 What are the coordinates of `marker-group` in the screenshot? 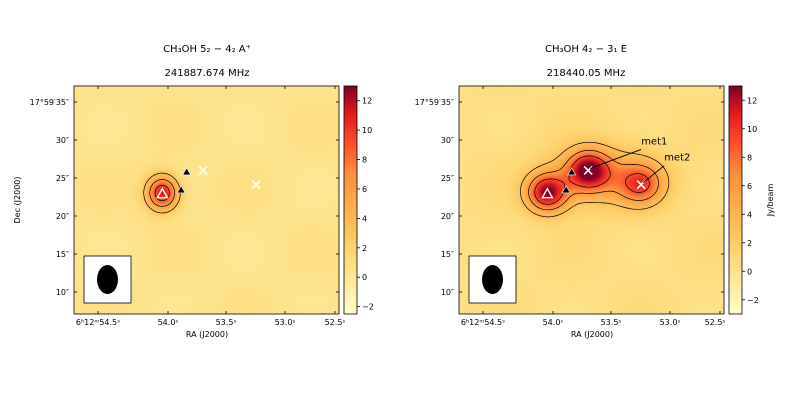 It's located at (208, 182).